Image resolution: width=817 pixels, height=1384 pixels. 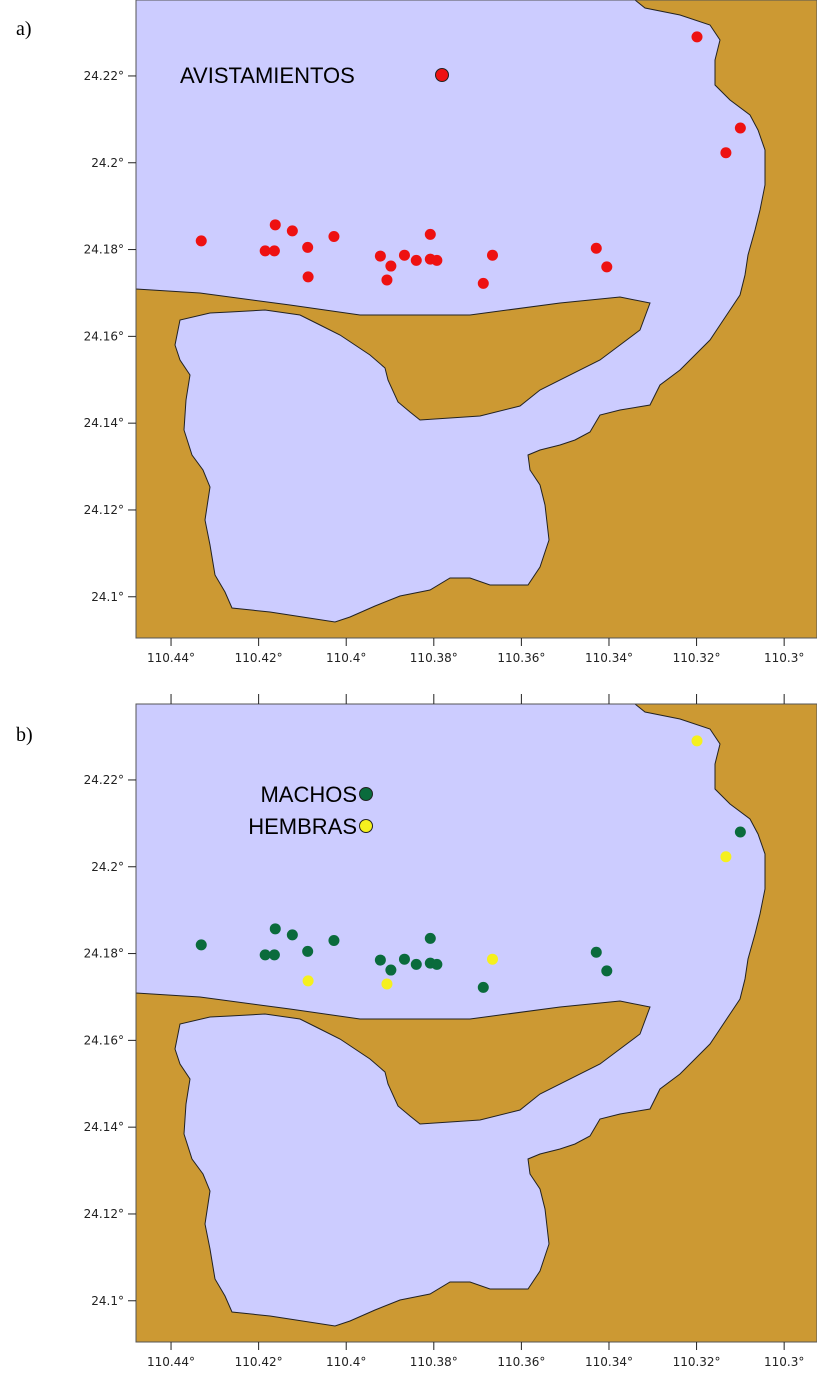 What do you see at coordinates (308, 794) in the screenshot?
I see `legend-label: MACHOS` at bounding box center [308, 794].